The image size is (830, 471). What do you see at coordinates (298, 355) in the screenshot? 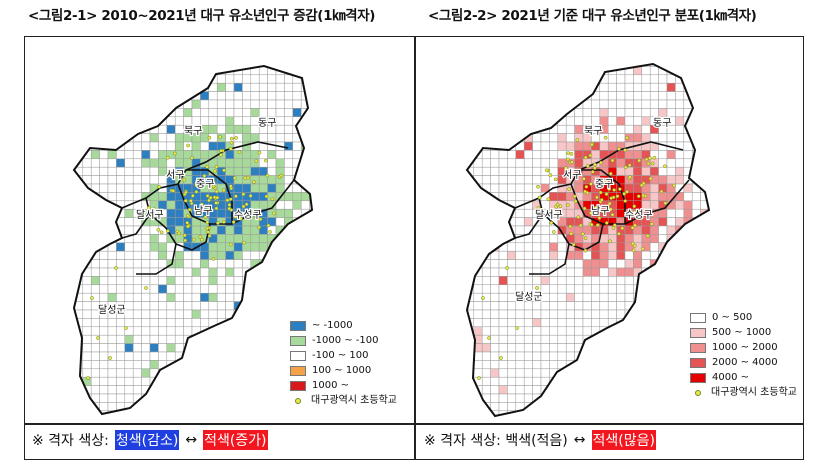
I see `legend-swatch` at bounding box center [298, 355].